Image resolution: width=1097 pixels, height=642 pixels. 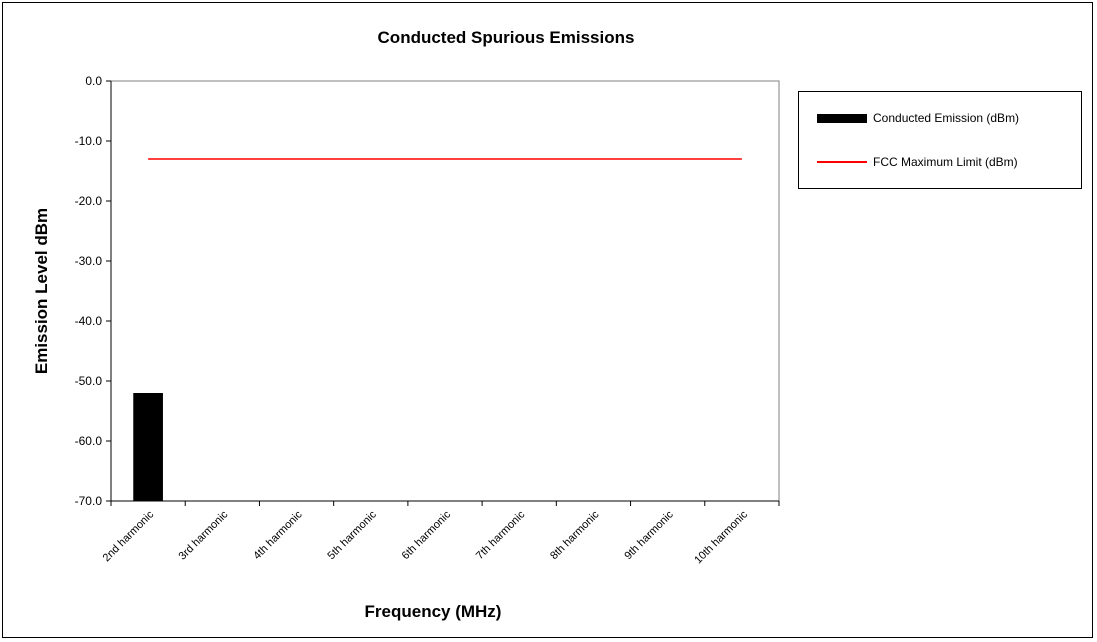 What do you see at coordinates (433, 611) in the screenshot?
I see `x-axis-label: Frequency (MHz)` at bounding box center [433, 611].